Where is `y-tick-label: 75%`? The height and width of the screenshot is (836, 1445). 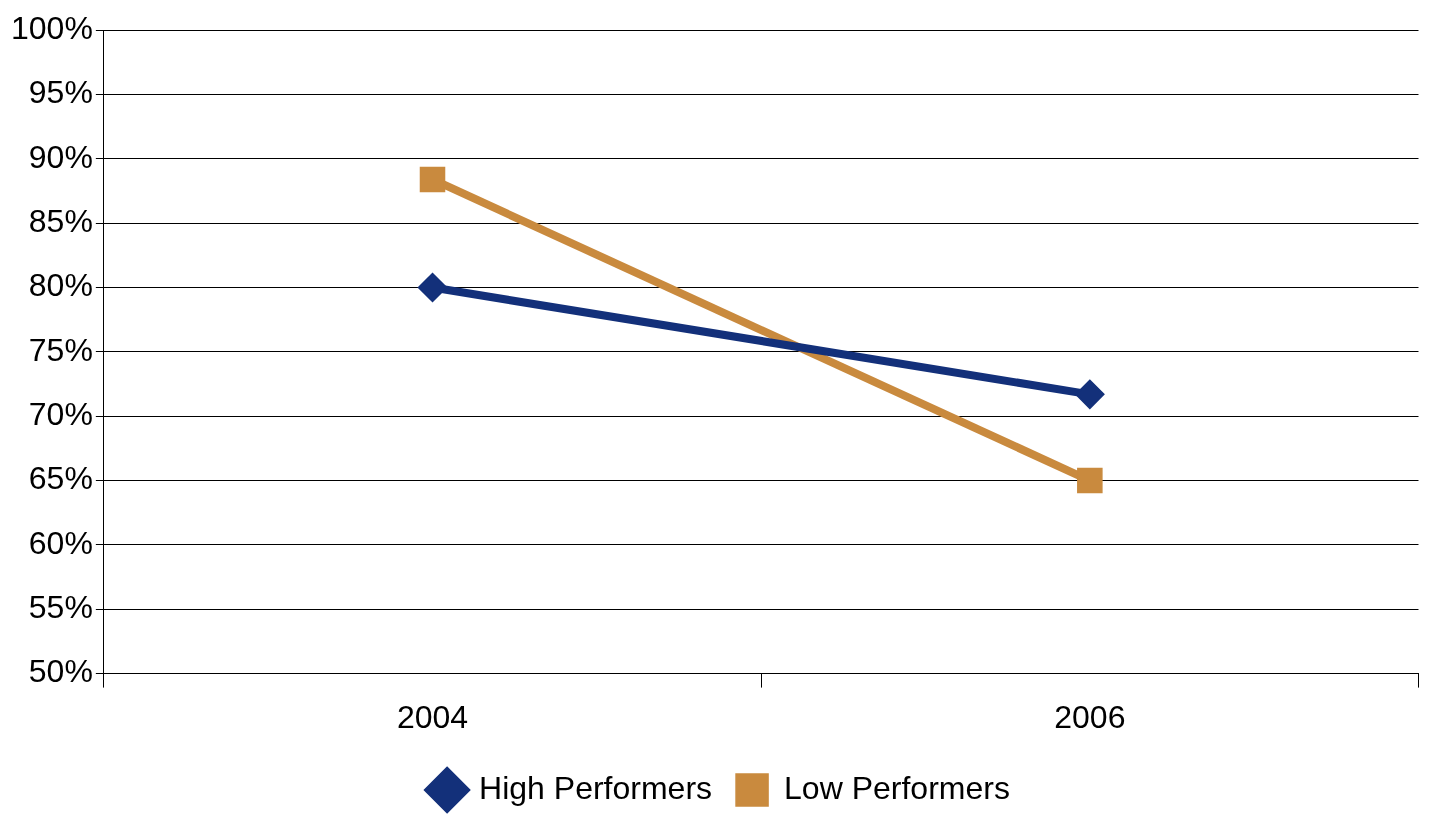
y-tick-label: 75% is located at coordinates (60, 349).